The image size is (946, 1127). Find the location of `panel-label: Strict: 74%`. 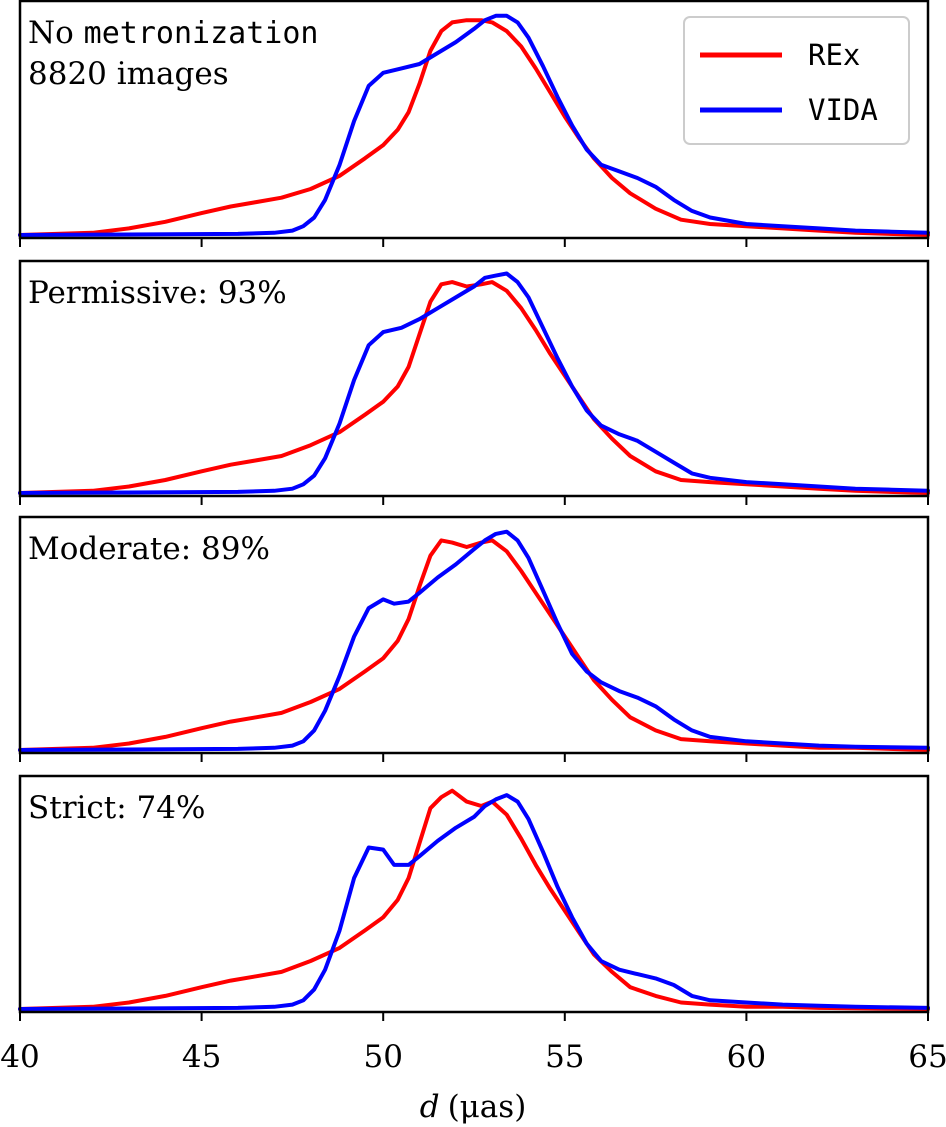

panel-label: Strict: 74% is located at coordinates (116, 808).